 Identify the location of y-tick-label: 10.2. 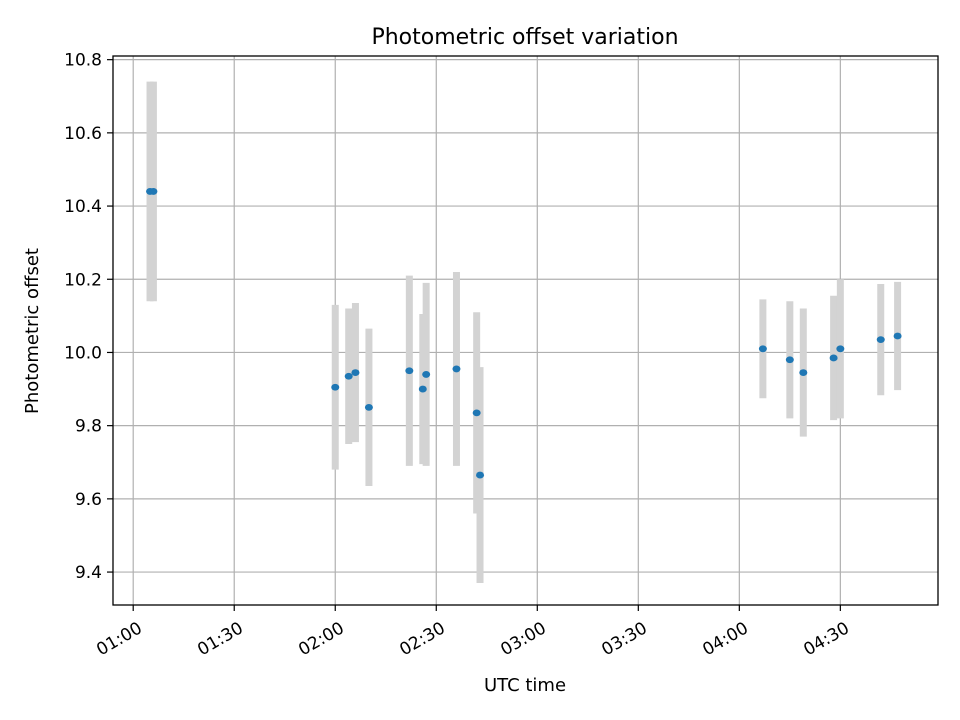
(83, 280).